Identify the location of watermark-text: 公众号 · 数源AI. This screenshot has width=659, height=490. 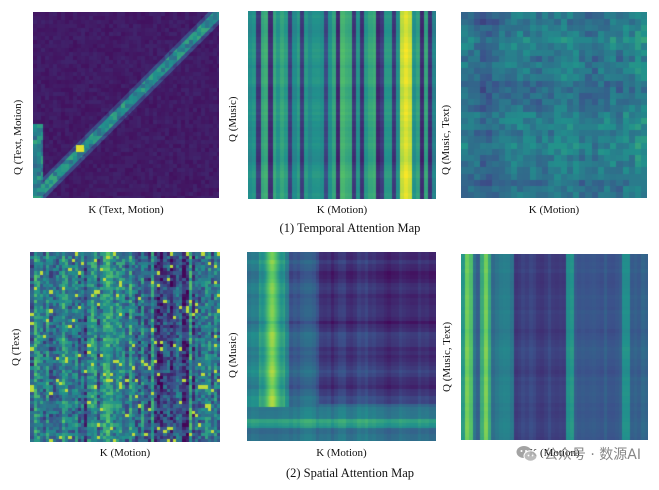
(592, 455).